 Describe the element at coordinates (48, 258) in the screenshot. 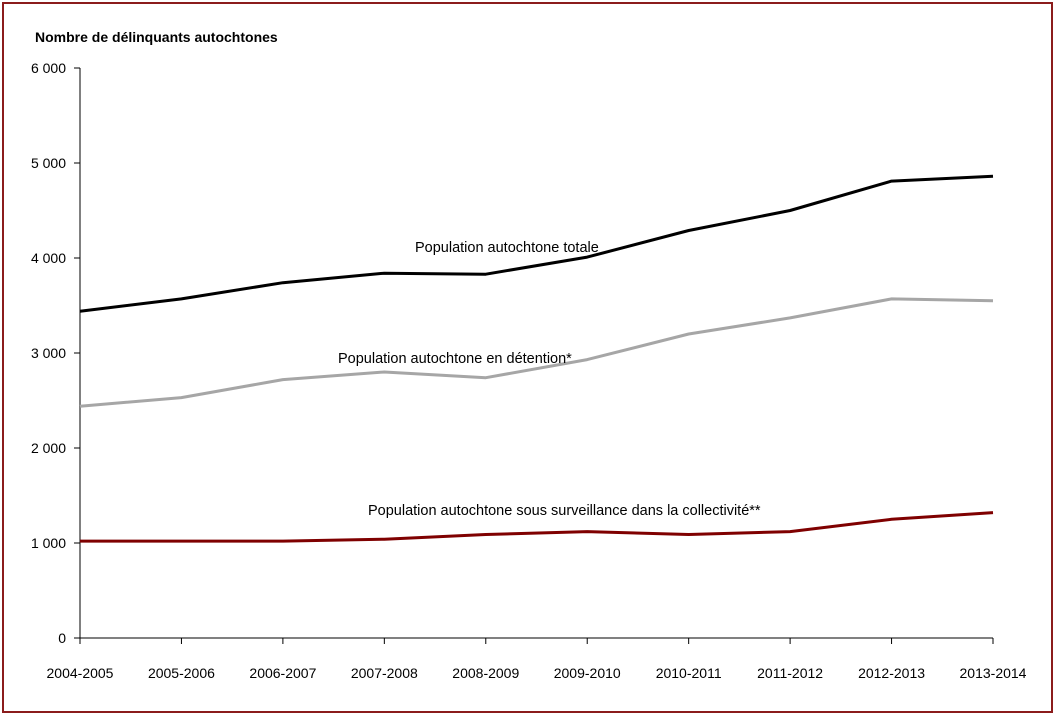

I see `y-tick-label: 4 000` at that location.